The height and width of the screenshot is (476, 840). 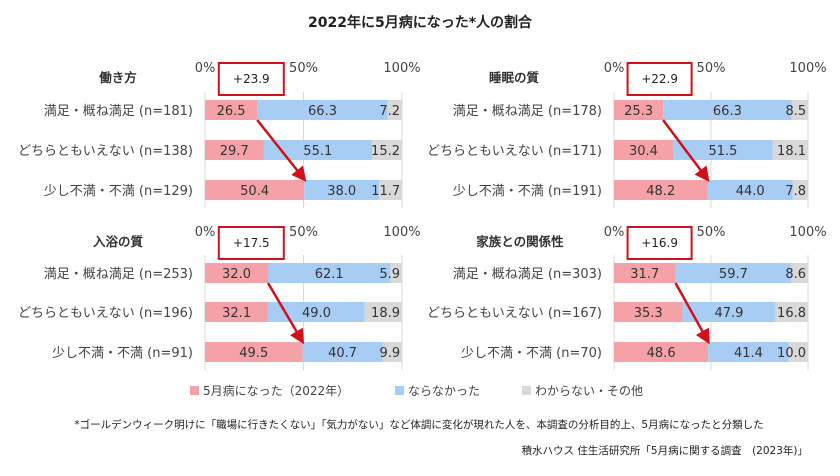 I want to click on difference-label: +23.9, so click(x=251, y=79).